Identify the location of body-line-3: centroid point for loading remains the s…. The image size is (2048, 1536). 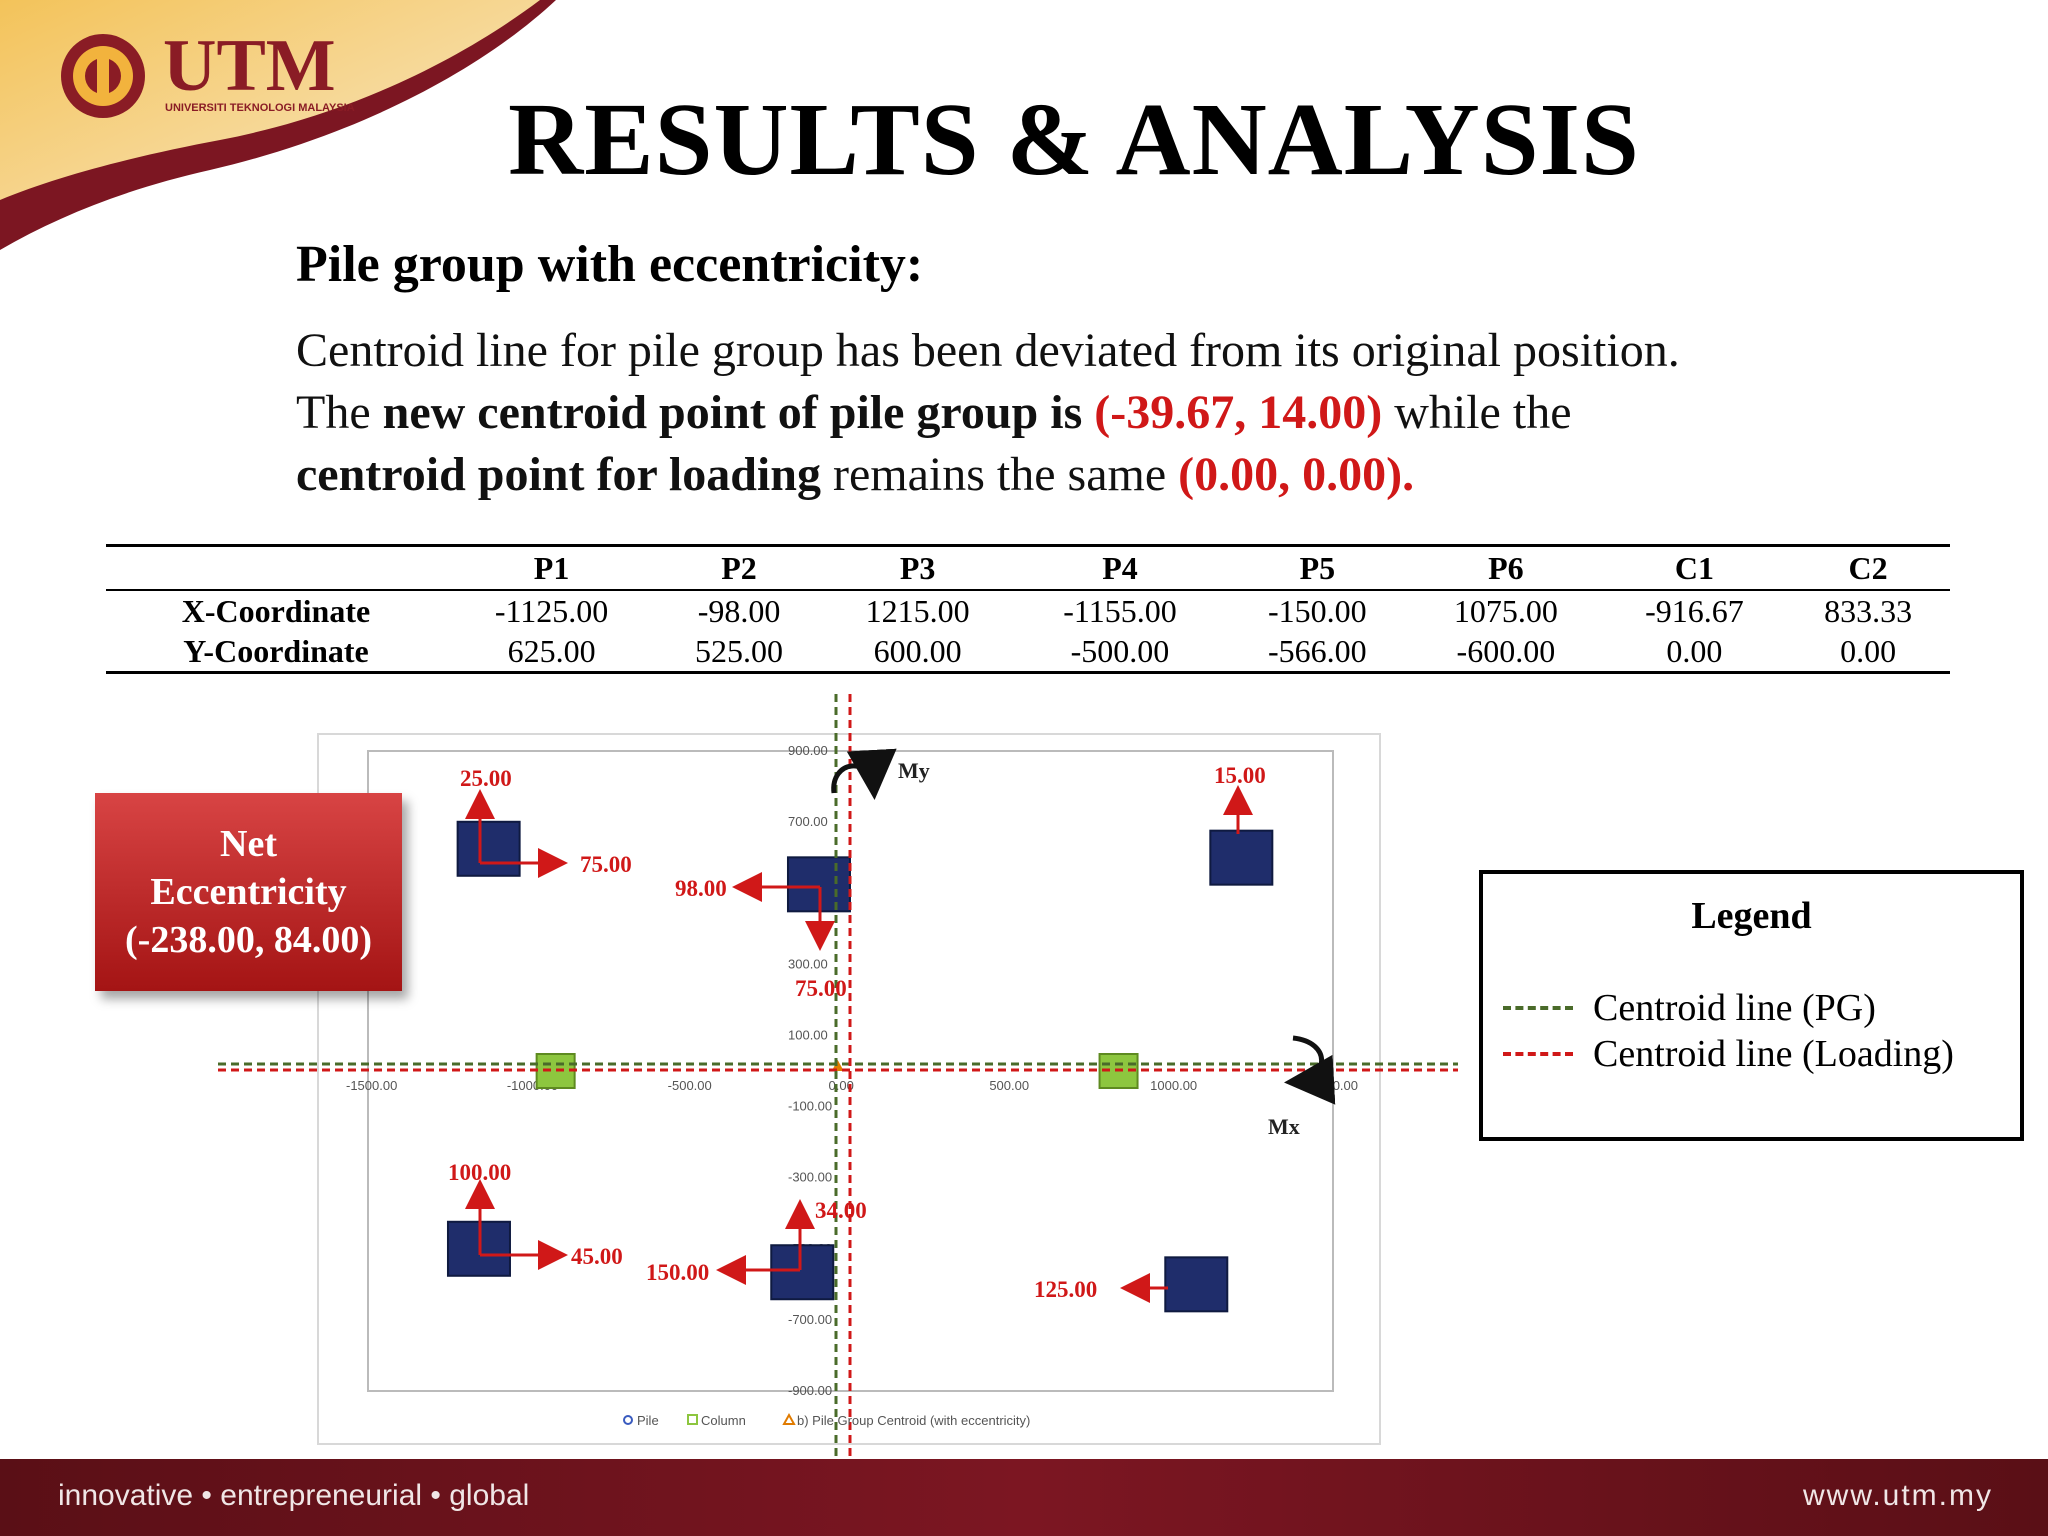
(1146, 475).